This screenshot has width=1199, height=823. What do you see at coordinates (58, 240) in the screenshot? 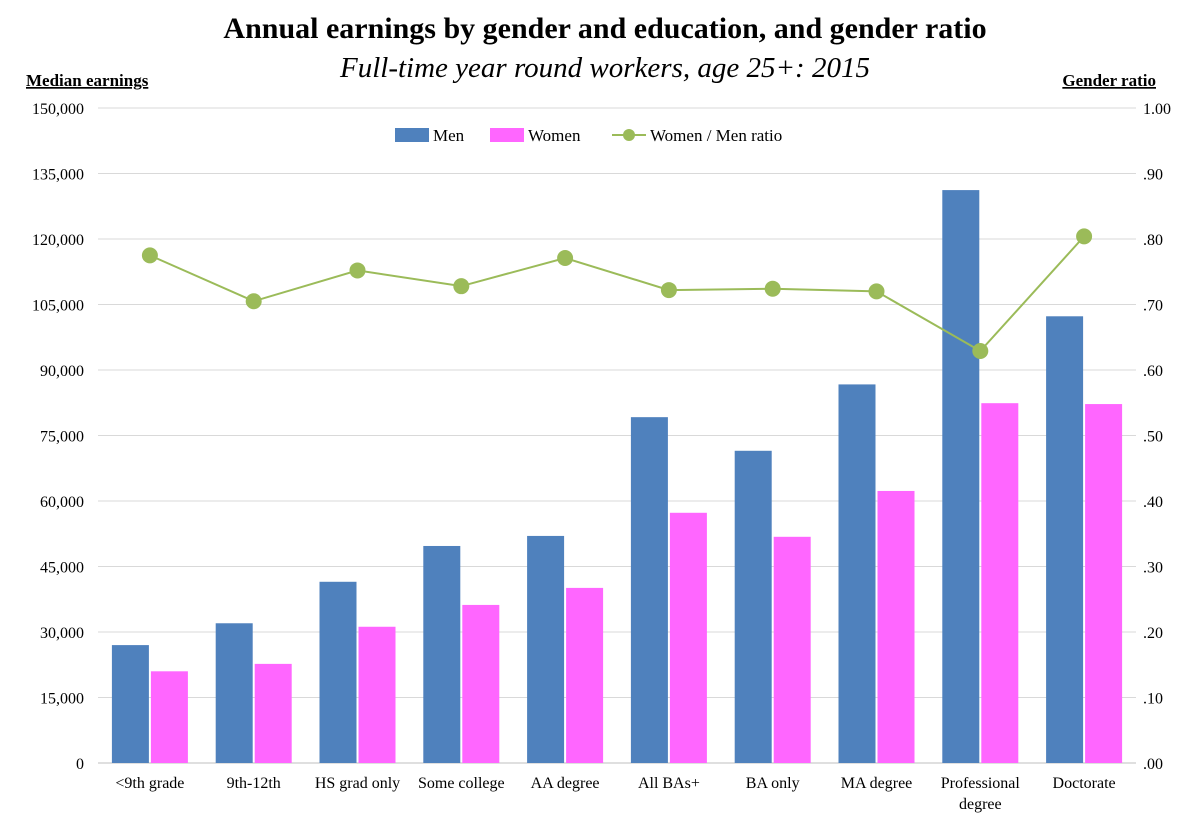
I see `y-tick-label: 120,000` at bounding box center [58, 240].